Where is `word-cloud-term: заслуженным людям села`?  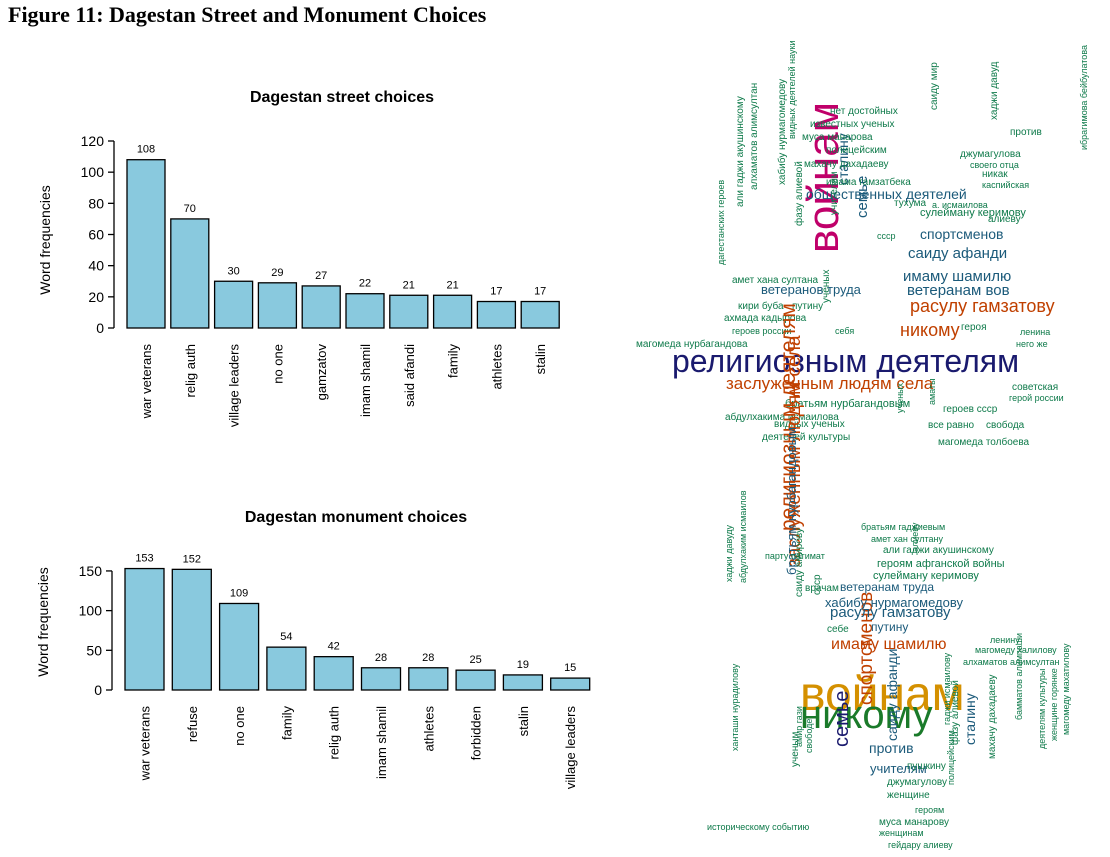 word-cloud-term: заслуженным людям села is located at coordinates (830, 383).